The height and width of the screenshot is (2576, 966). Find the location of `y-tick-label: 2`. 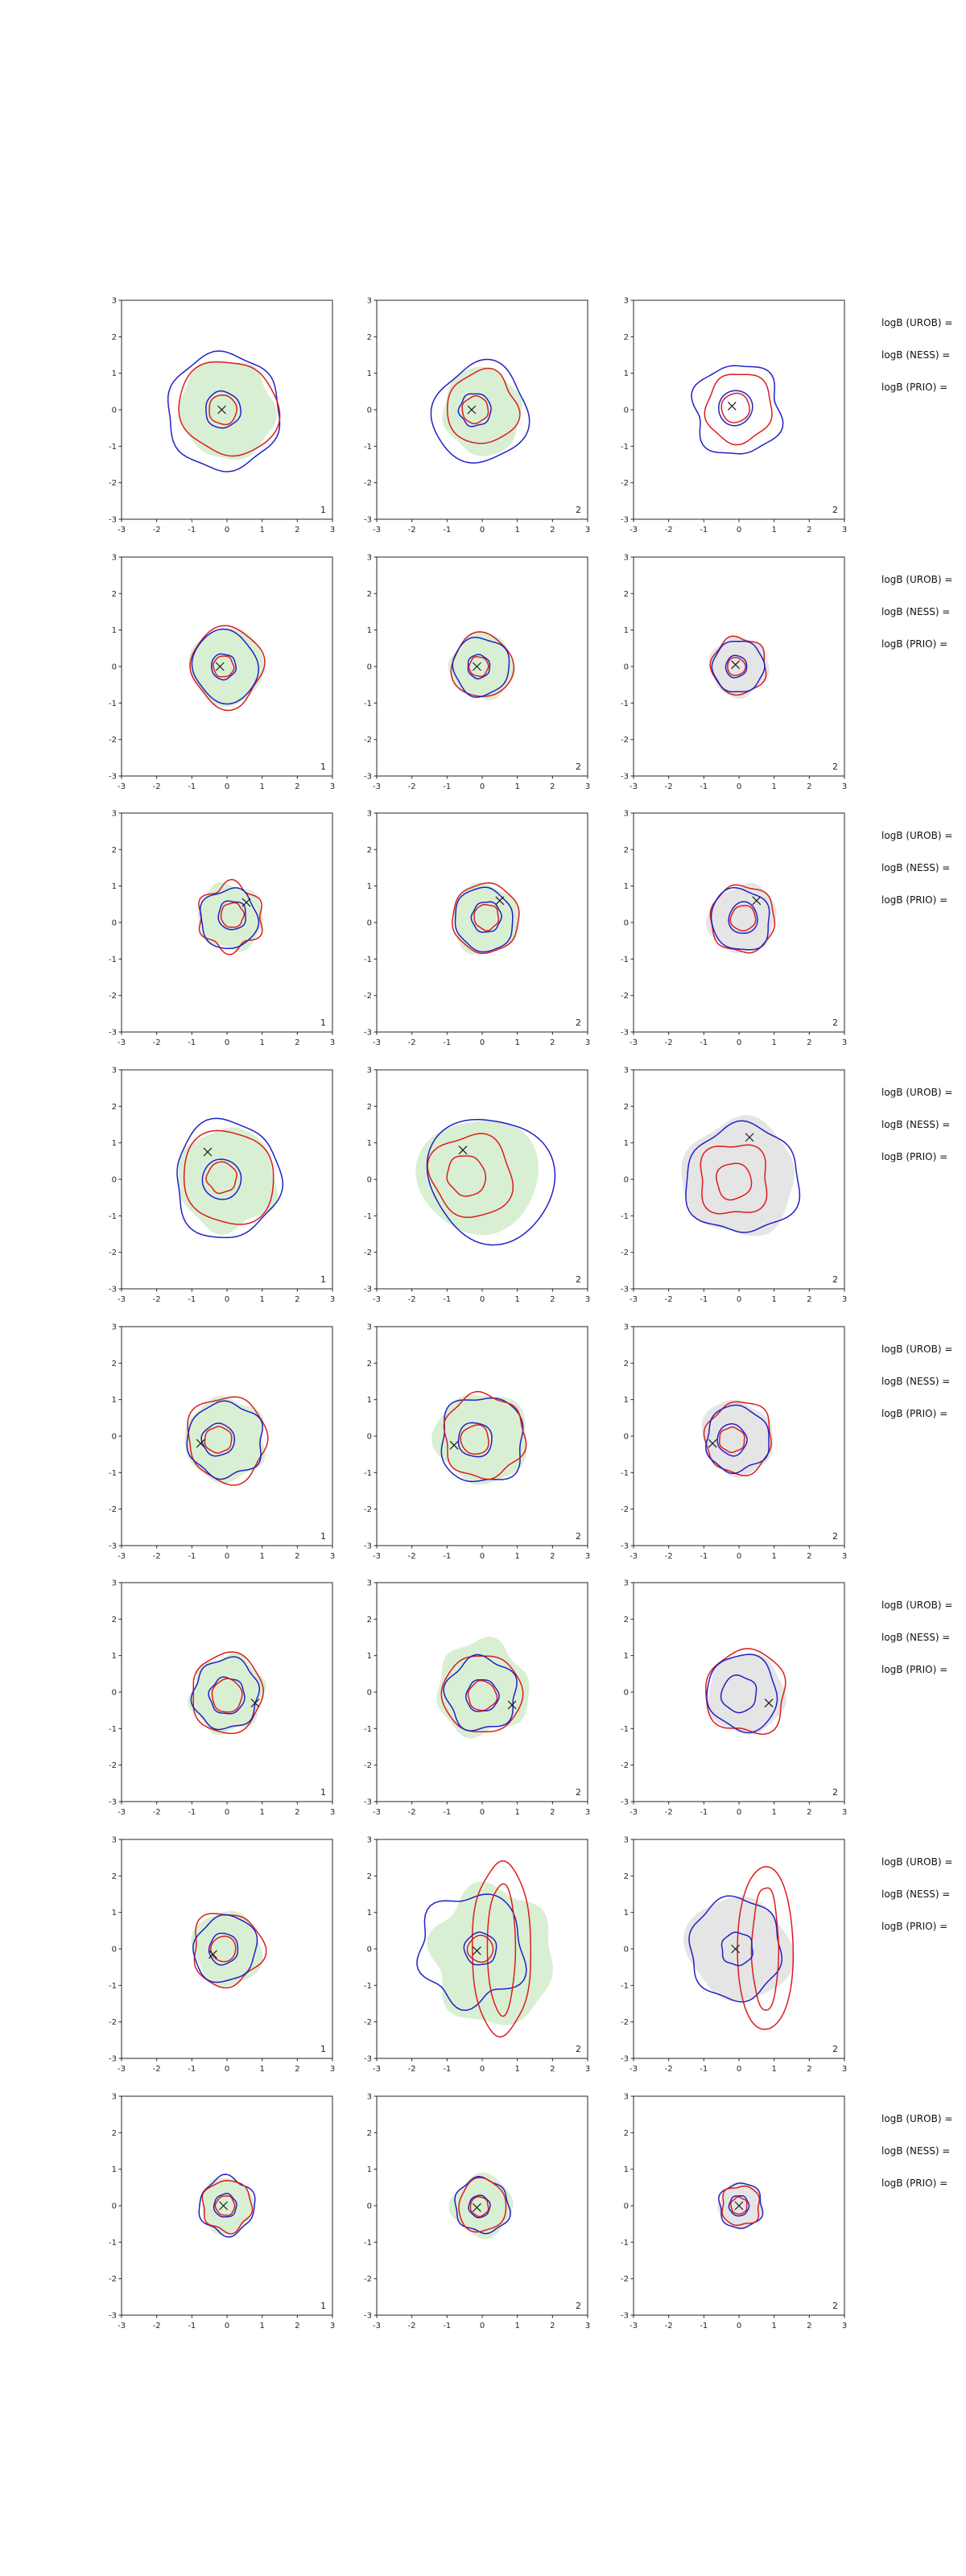

y-tick-label: 2 is located at coordinates (626, 1876).